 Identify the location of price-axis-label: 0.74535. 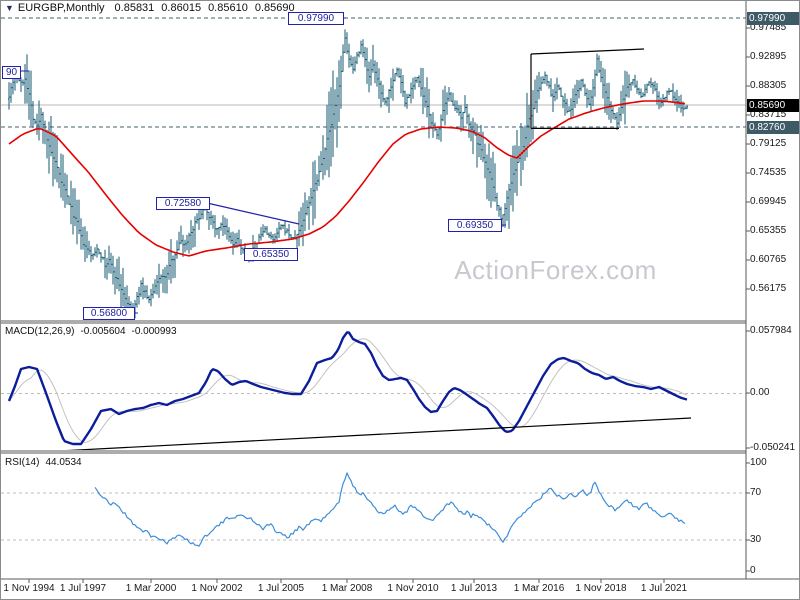
(768, 172).